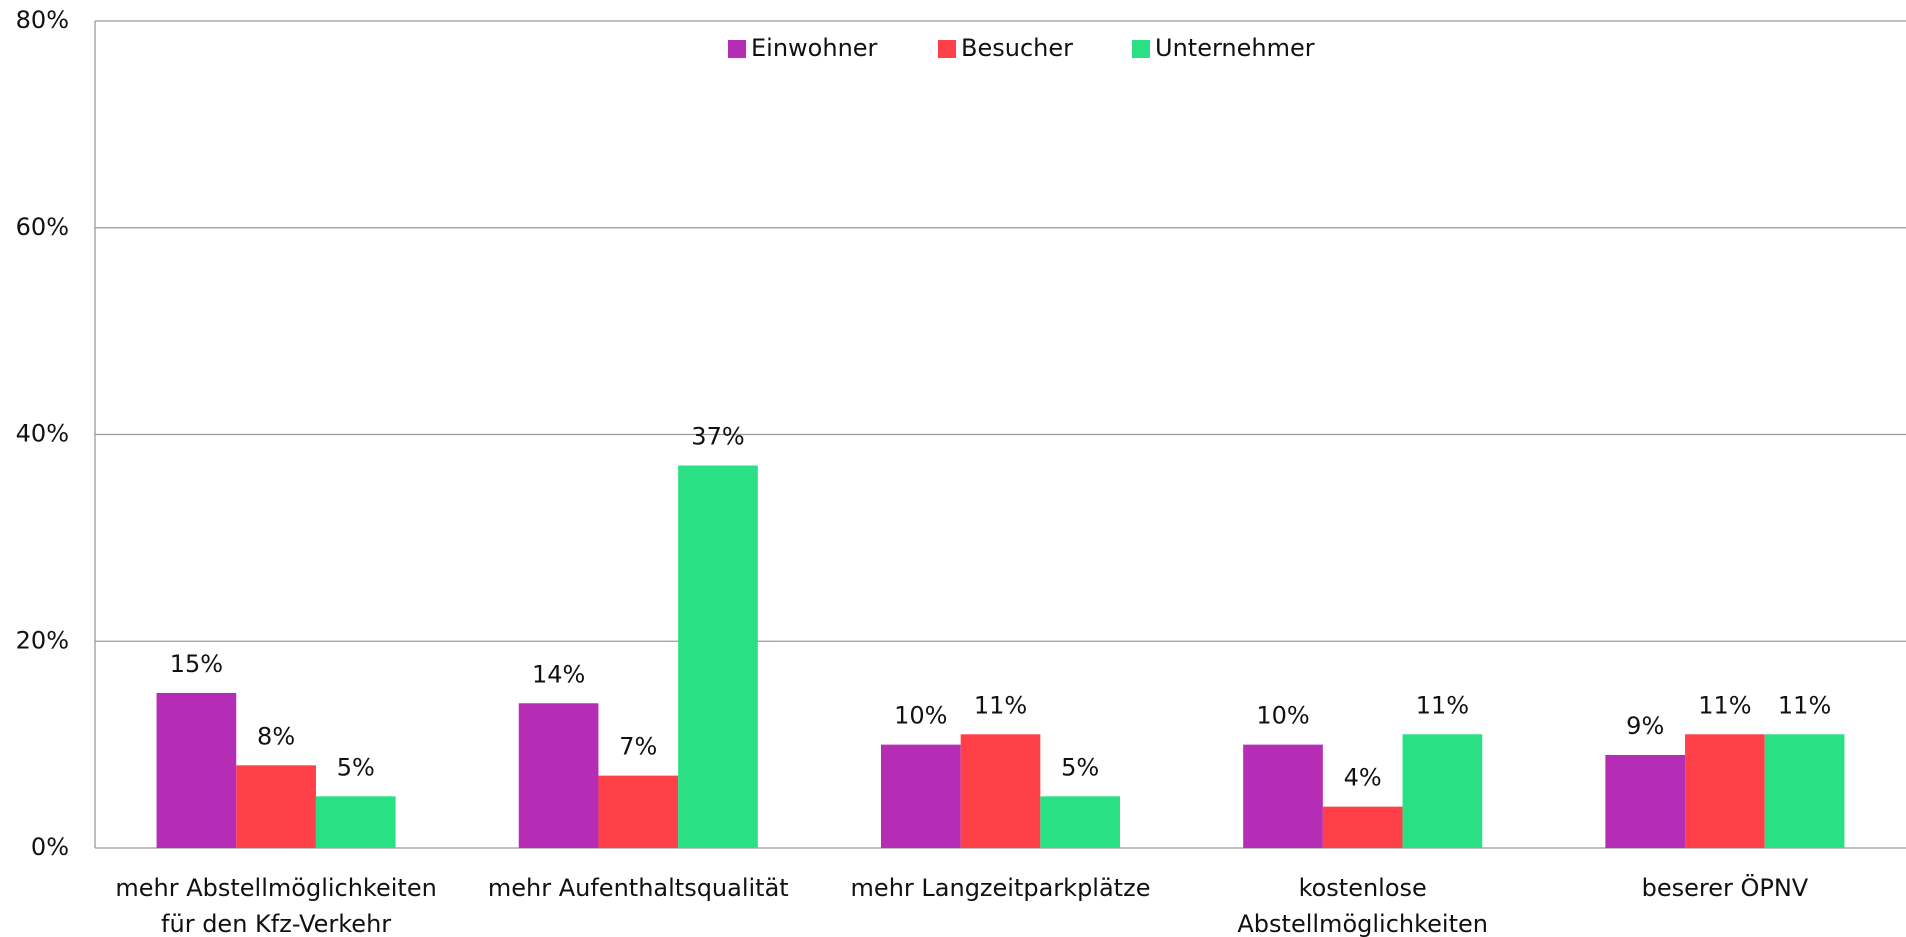 The width and height of the screenshot is (1906, 937). Describe the element at coordinates (1235, 48) in the screenshot. I see `legend-label: Unternehmer` at that location.